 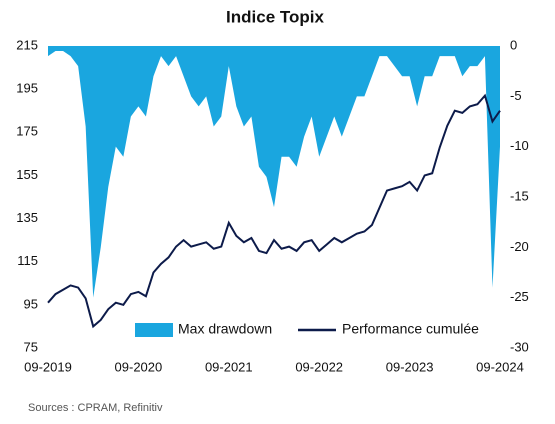 I want to click on y-tick-label: 215, so click(x=27, y=44).